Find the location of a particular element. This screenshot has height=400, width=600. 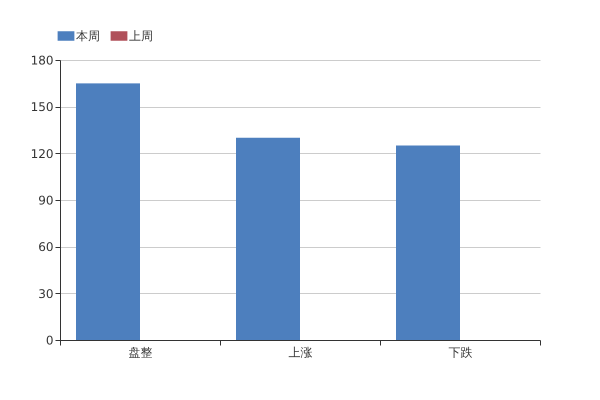

x-tick-label: 上涨 is located at coordinates (300, 353).